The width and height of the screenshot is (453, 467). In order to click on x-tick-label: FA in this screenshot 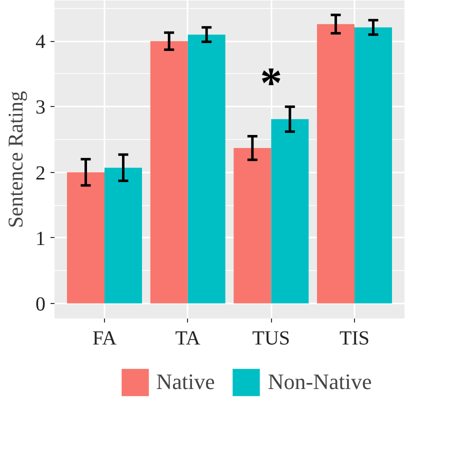, I will do `click(105, 339)`.